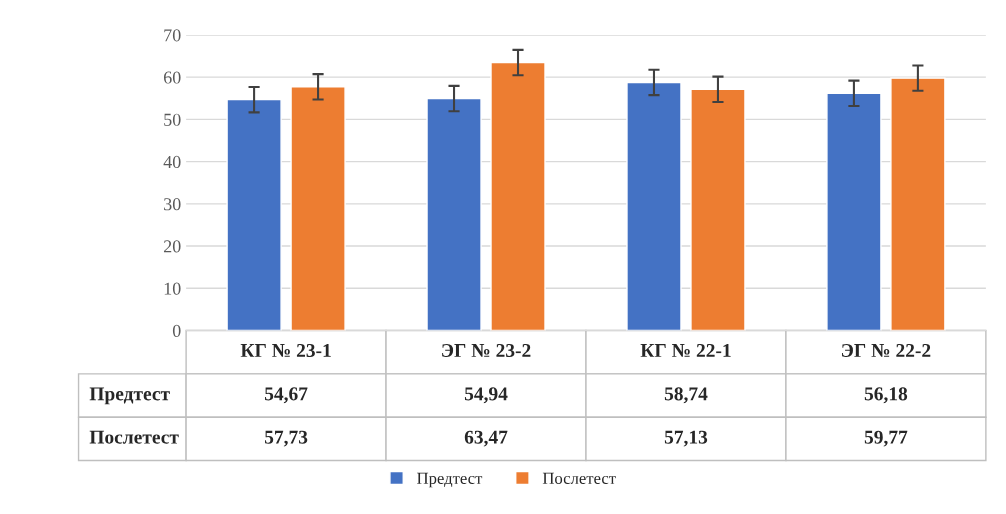 This screenshot has height=514, width=1006. What do you see at coordinates (486, 395) in the screenshot?
I see `data-label: 54,94` at bounding box center [486, 395].